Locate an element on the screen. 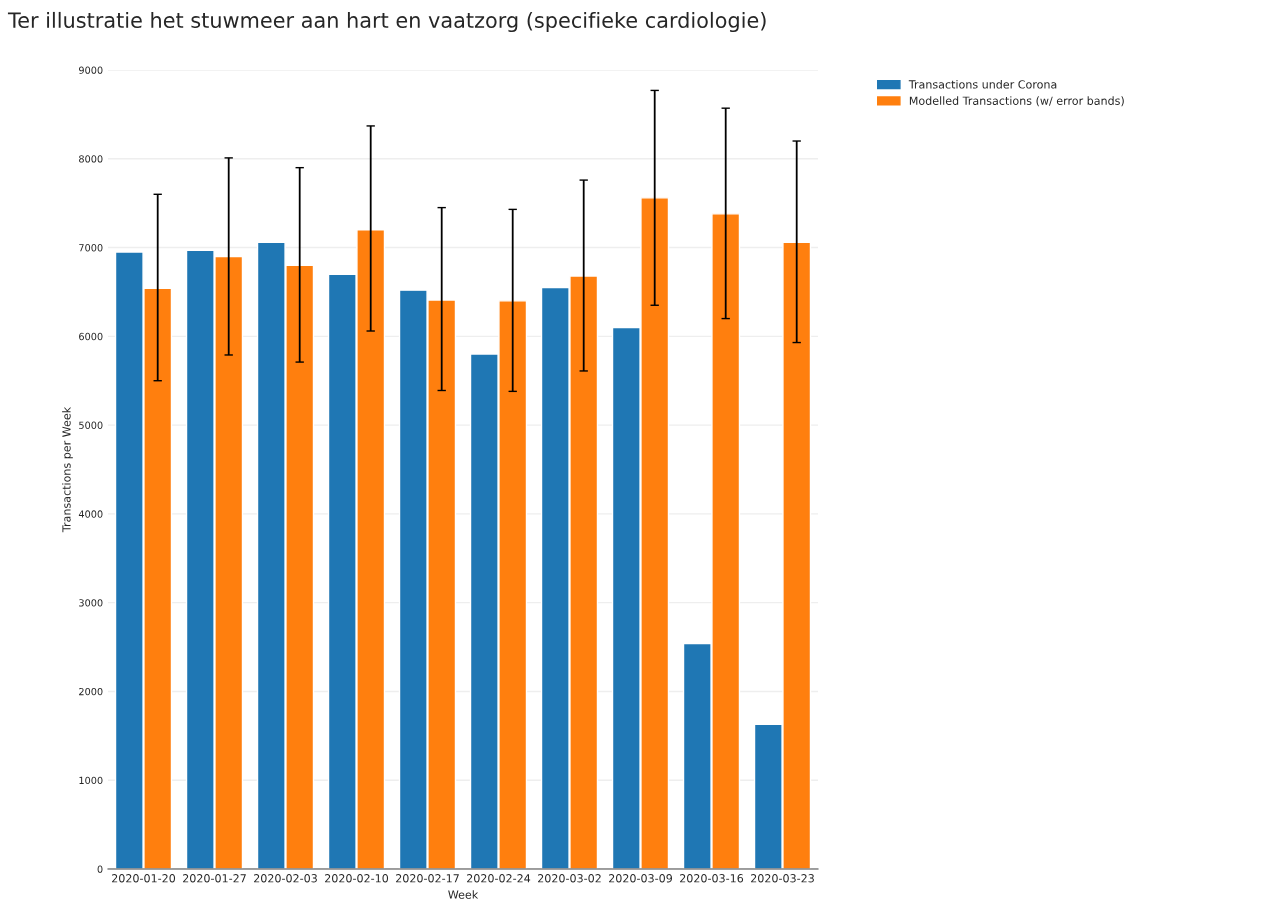 Image resolution: width=1280 pixels, height=924 pixels. y-tick-label: 7000 is located at coordinates (91, 248).